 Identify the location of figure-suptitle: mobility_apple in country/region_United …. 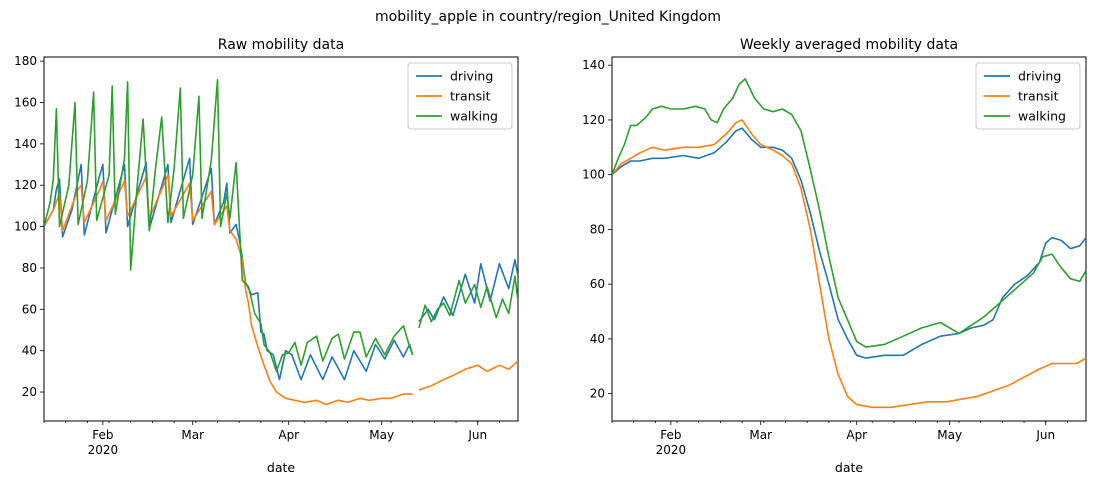
(548, 17).